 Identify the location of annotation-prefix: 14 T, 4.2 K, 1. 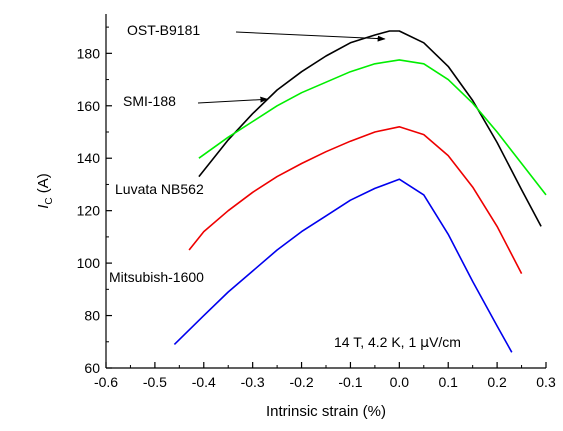
(377, 342).